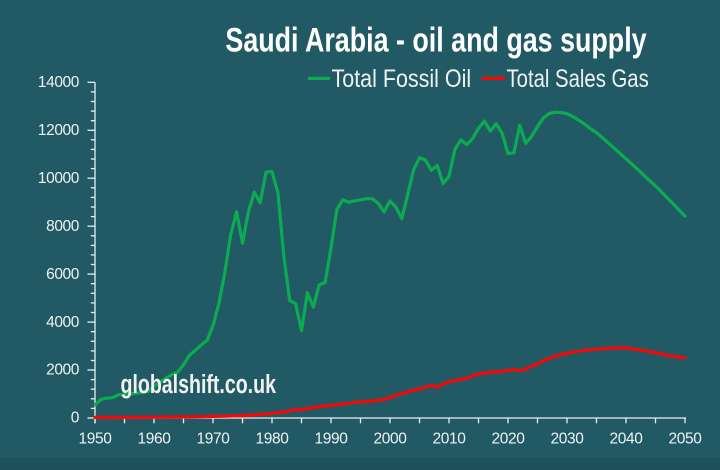 This screenshot has height=470, width=720. Describe the element at coordinates (450, 439) in the screenshot. I see `svg-text: 2010` at that location.